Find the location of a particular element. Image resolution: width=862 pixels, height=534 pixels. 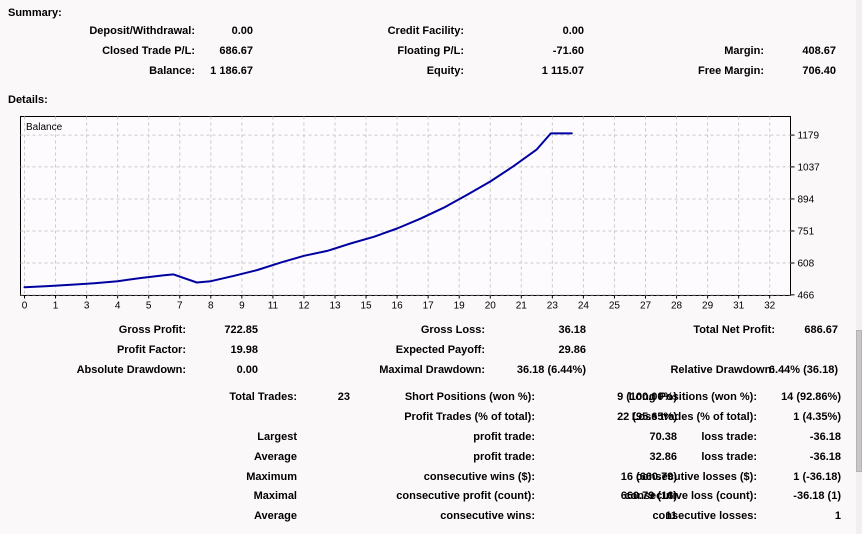

stat-value: 408.67 is located at coordinates (819, 51).